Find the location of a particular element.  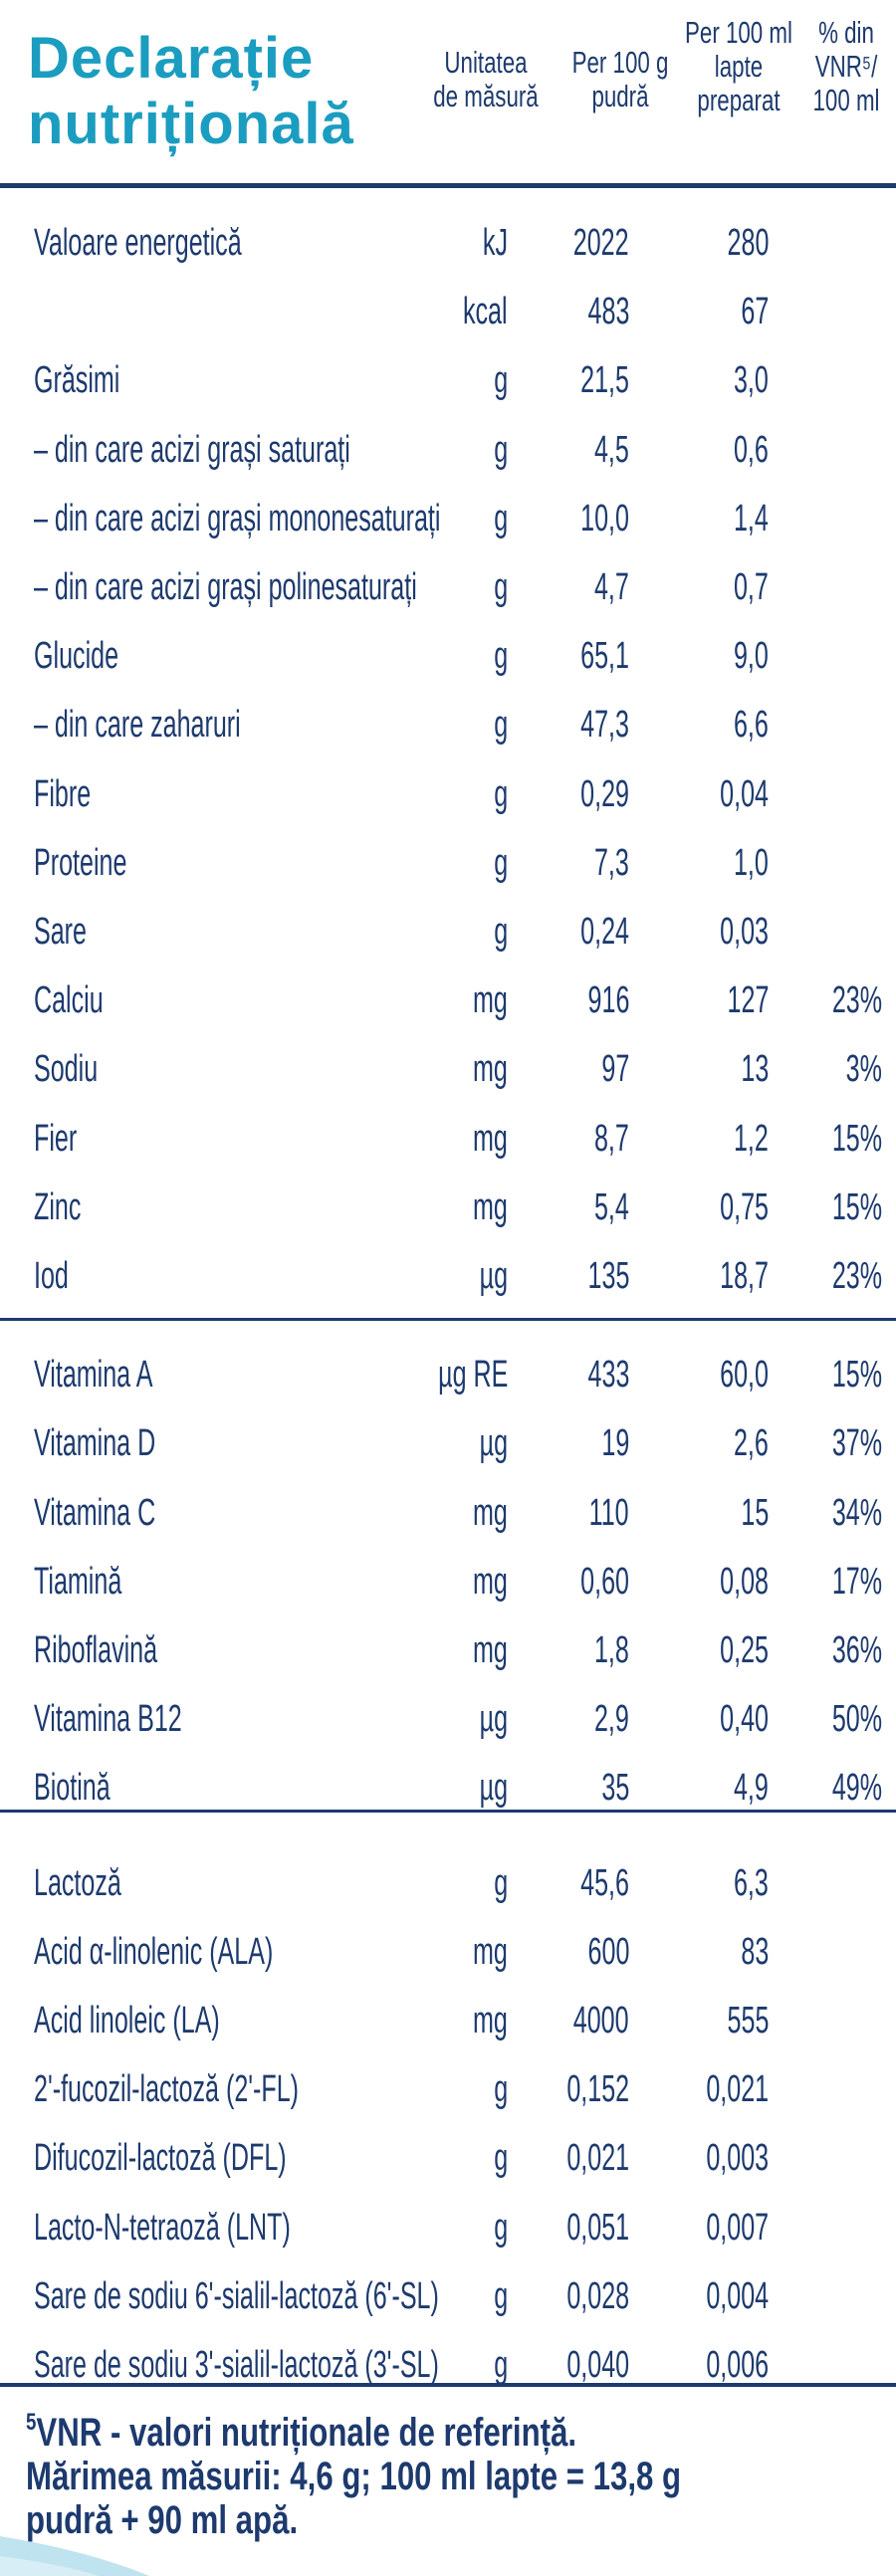

table-row: Sodiu mg 97 13 3% is located at coordinates (448, 1069).